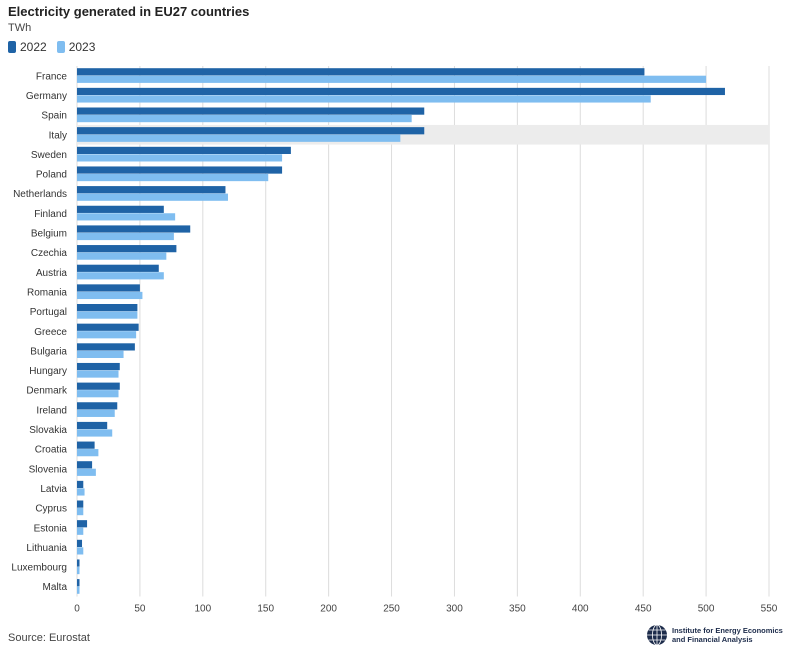  I want to click on bar-2023-bulgaria, so click(100, 354).